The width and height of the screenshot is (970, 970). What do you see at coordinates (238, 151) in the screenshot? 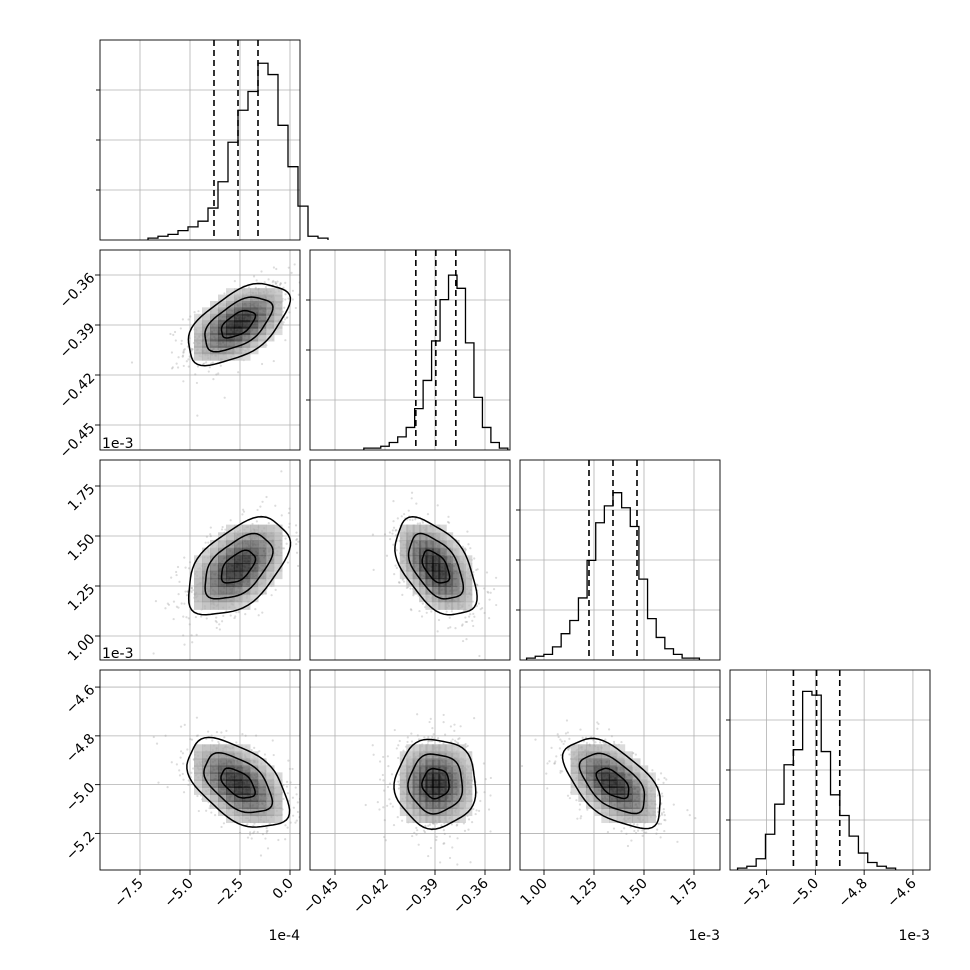
I see `histogram-step` at bounding box center [238, 151].